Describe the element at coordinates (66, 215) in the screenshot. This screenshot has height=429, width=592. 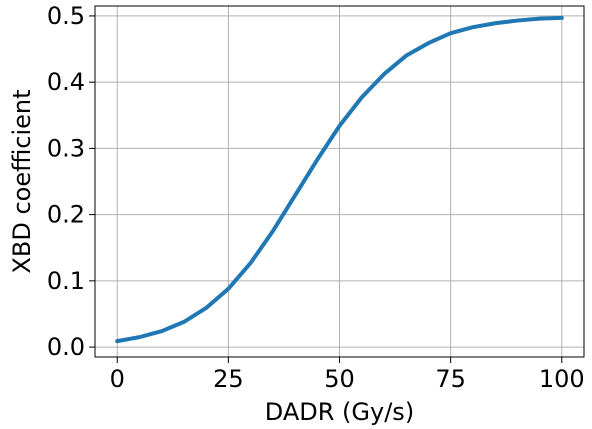
I see `y-tick-label: 0.2` at that location.